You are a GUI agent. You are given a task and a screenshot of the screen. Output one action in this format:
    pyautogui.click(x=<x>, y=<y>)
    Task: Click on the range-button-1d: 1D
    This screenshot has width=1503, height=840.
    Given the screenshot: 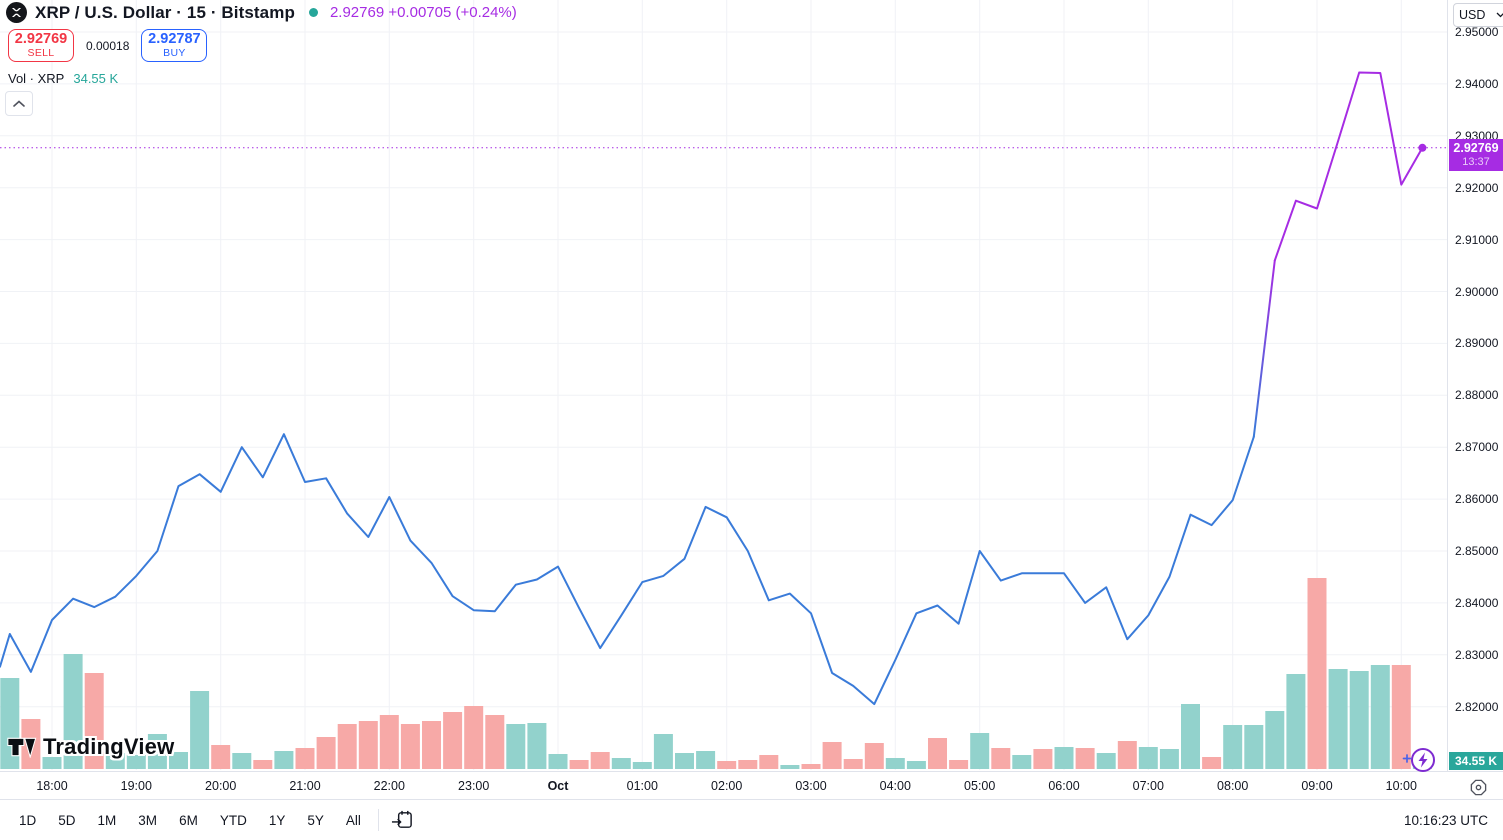 What is the action you would take?
    pyautogui.click(x=27, y=820)
    